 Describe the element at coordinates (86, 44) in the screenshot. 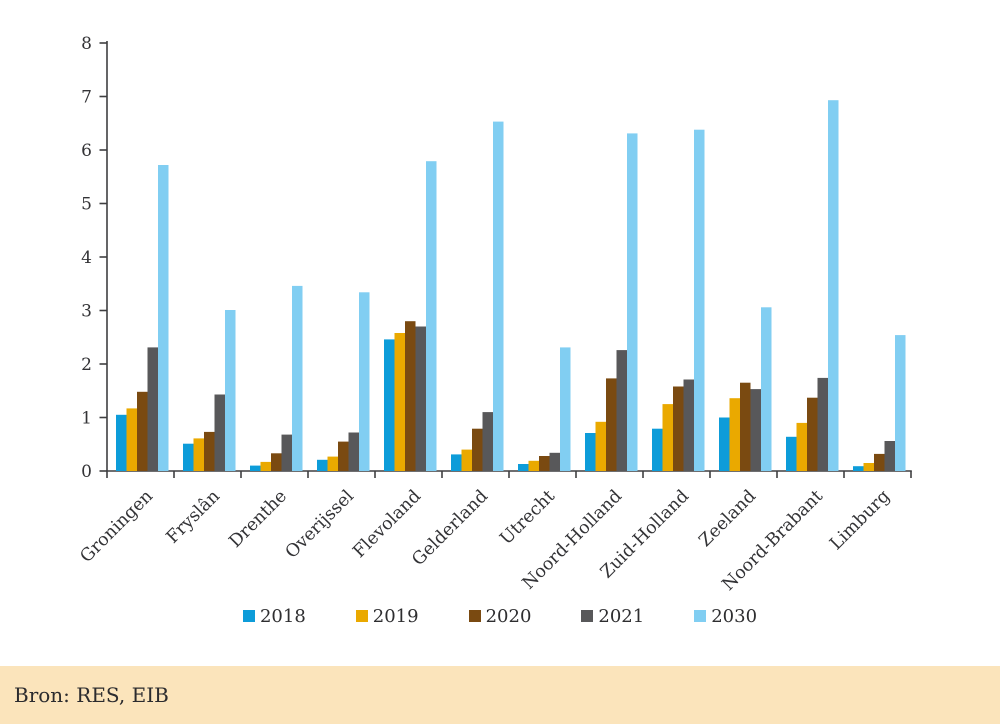

I see `y-tick-label: 8` at that location.